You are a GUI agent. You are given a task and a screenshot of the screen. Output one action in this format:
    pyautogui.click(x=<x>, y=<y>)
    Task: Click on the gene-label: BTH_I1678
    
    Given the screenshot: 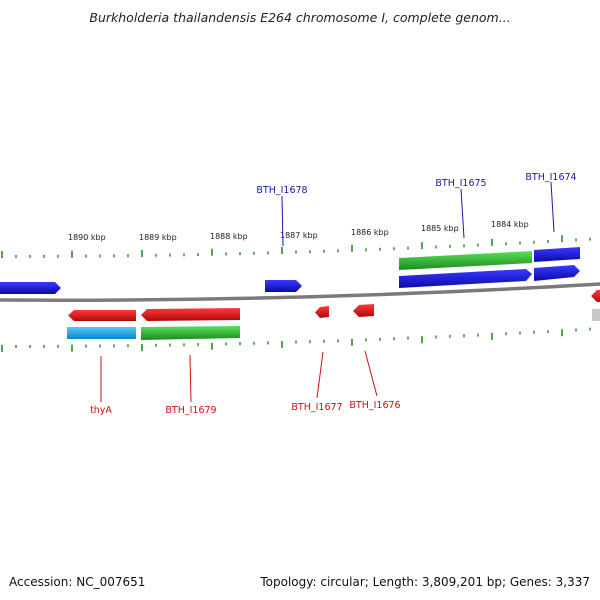 What is the action you would take?
    pyautogui.click(x=281, y=190)
    